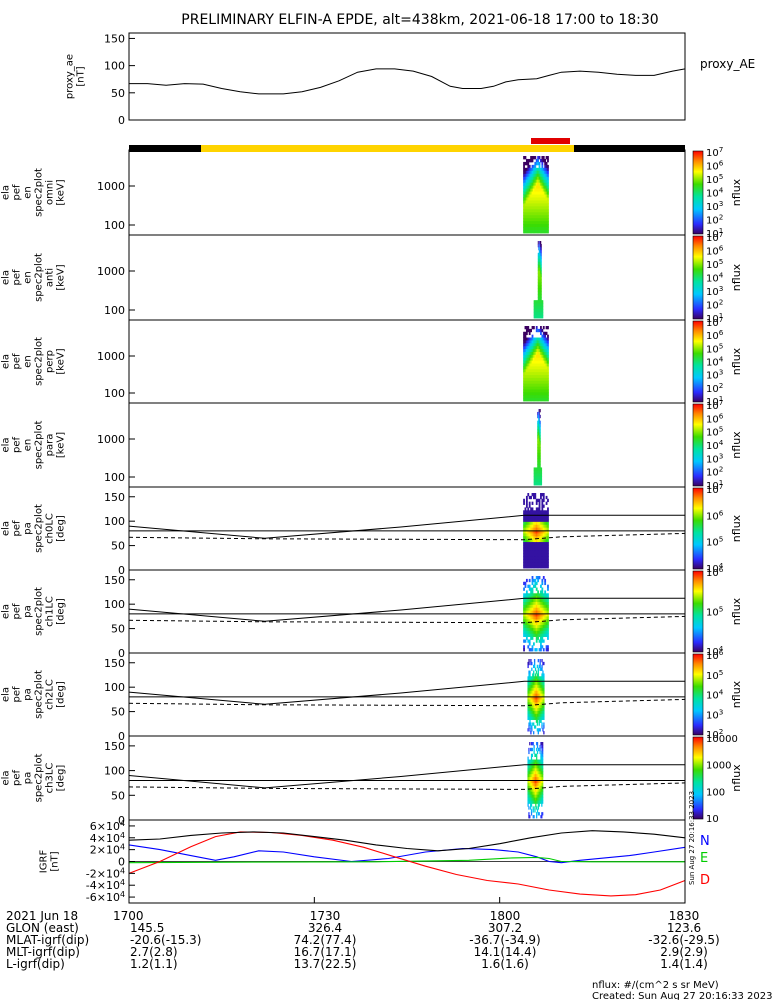 This screenshot has width=775, height=1004. I want to click on ytick-label: -6×104, so click(105, 897).